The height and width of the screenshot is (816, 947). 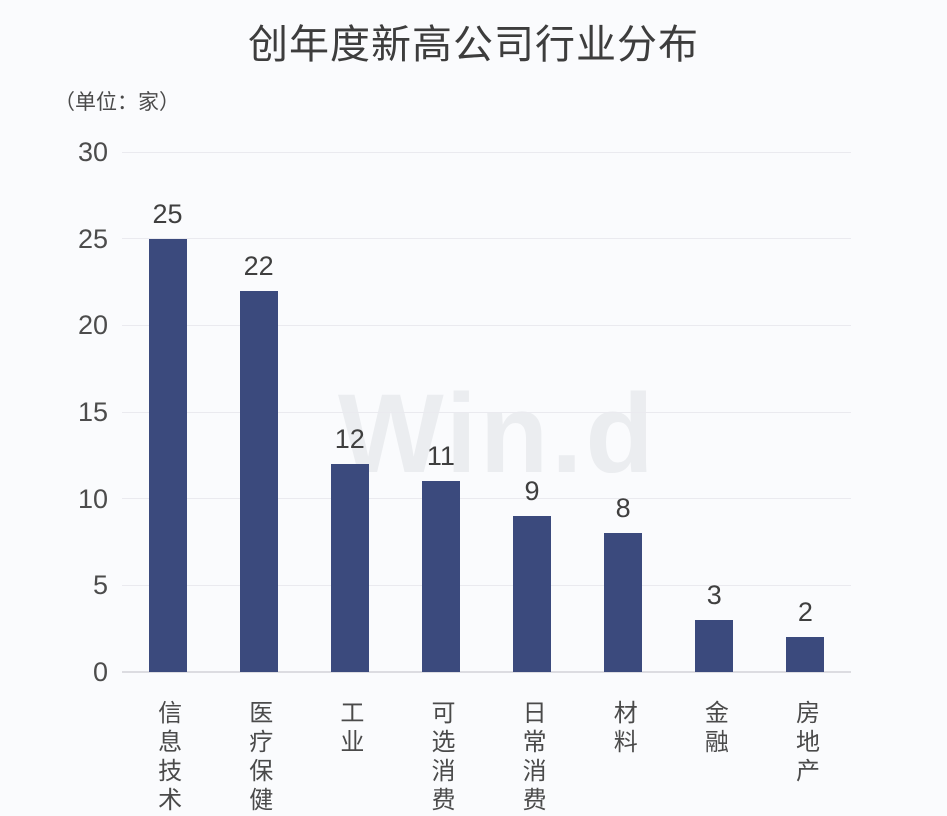 I want to click on bar-value-材料: 8, so click(x=623, y=508).